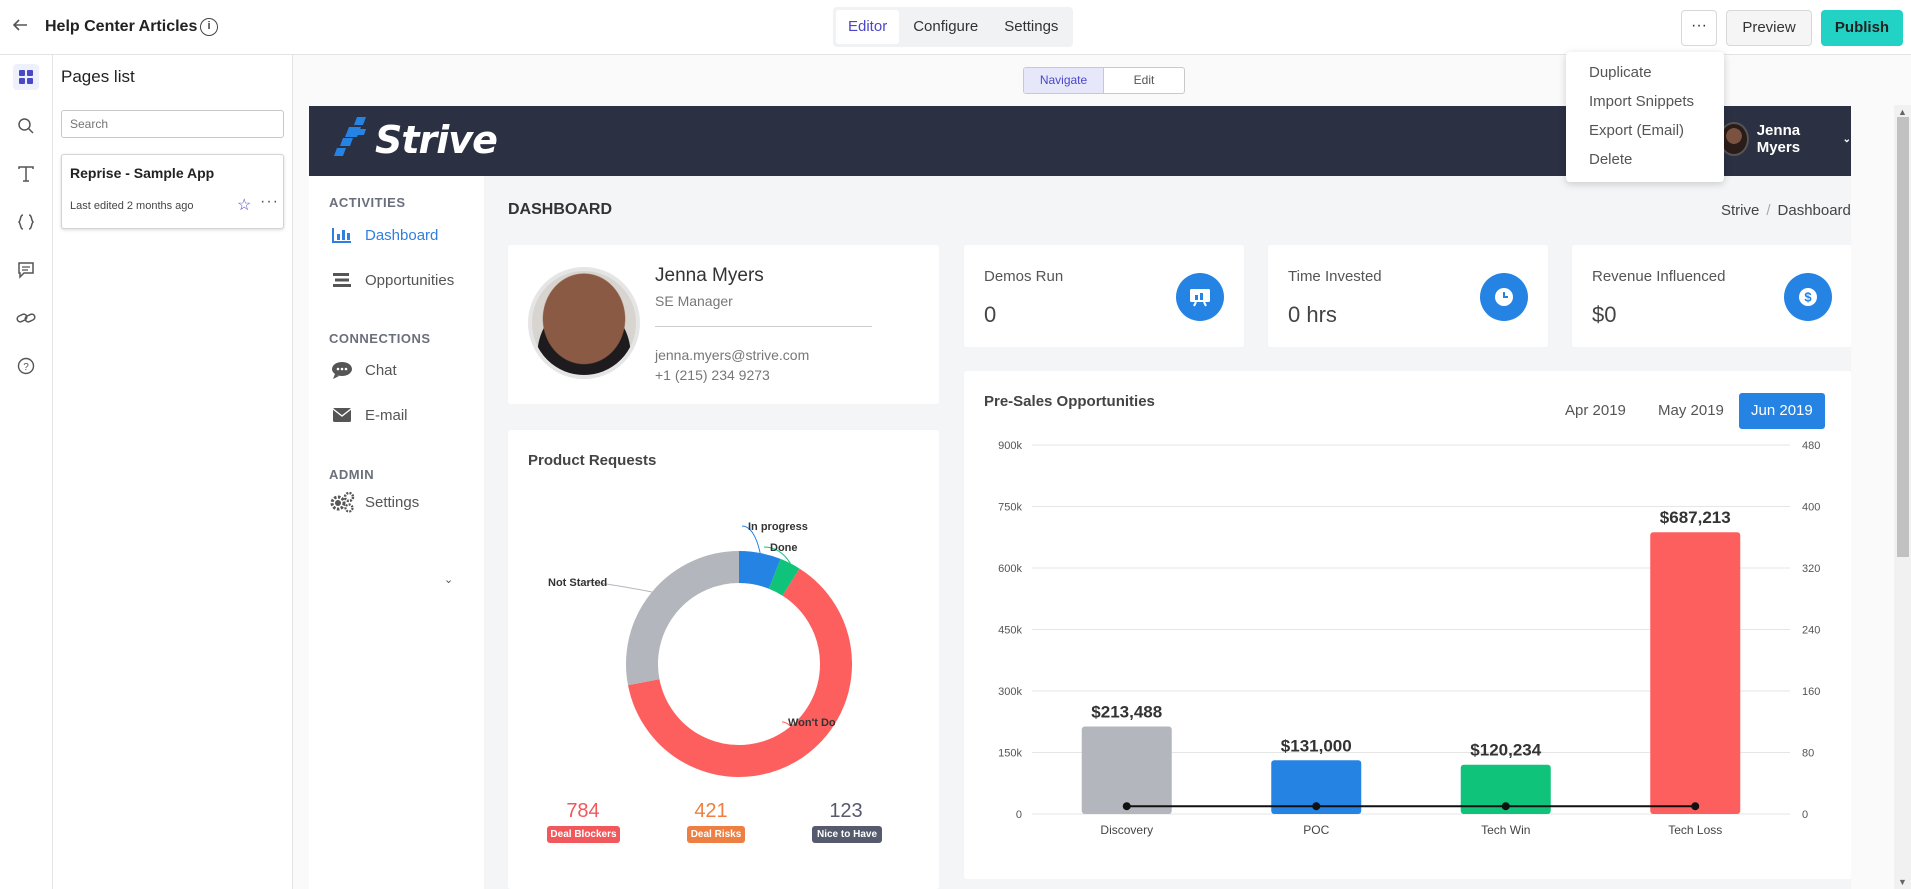 Image resolution: width=1911 pixels, height=889 pixels. I want to click on info-icon: i, so click(209, 27).